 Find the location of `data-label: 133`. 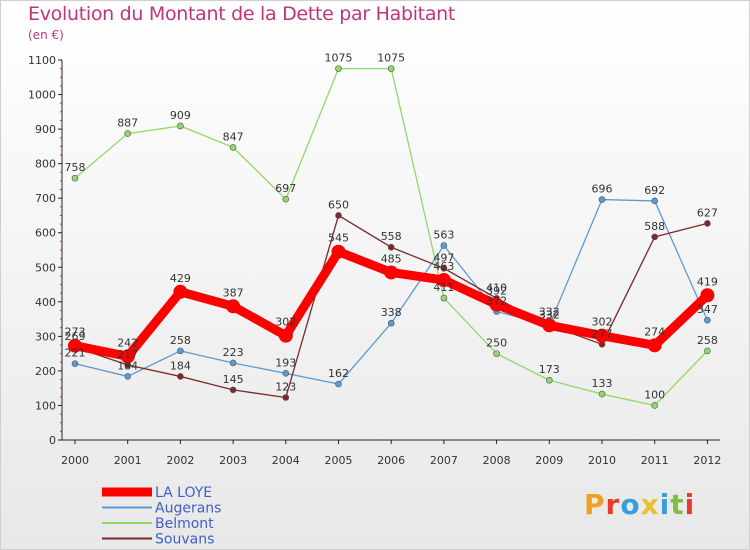

data-label: 133 is located at coordinates (602, 383).